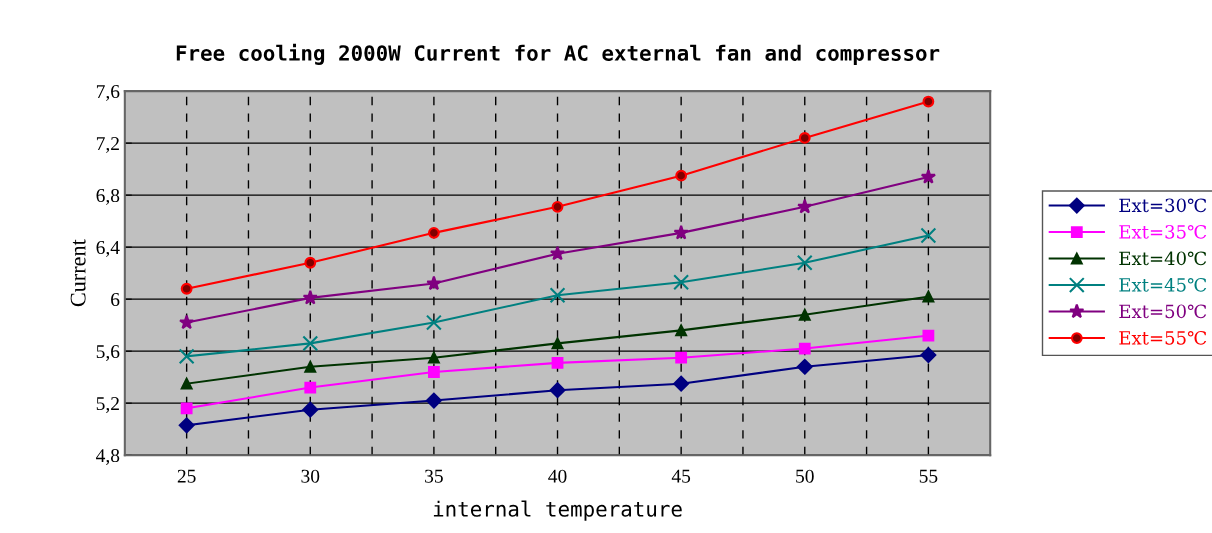 The width and height of the screenshot is (1212, 533). Describe the element at coordinates (1163, 258) in the screenshot. I see `legend-label: Ext=40℃` at that location.